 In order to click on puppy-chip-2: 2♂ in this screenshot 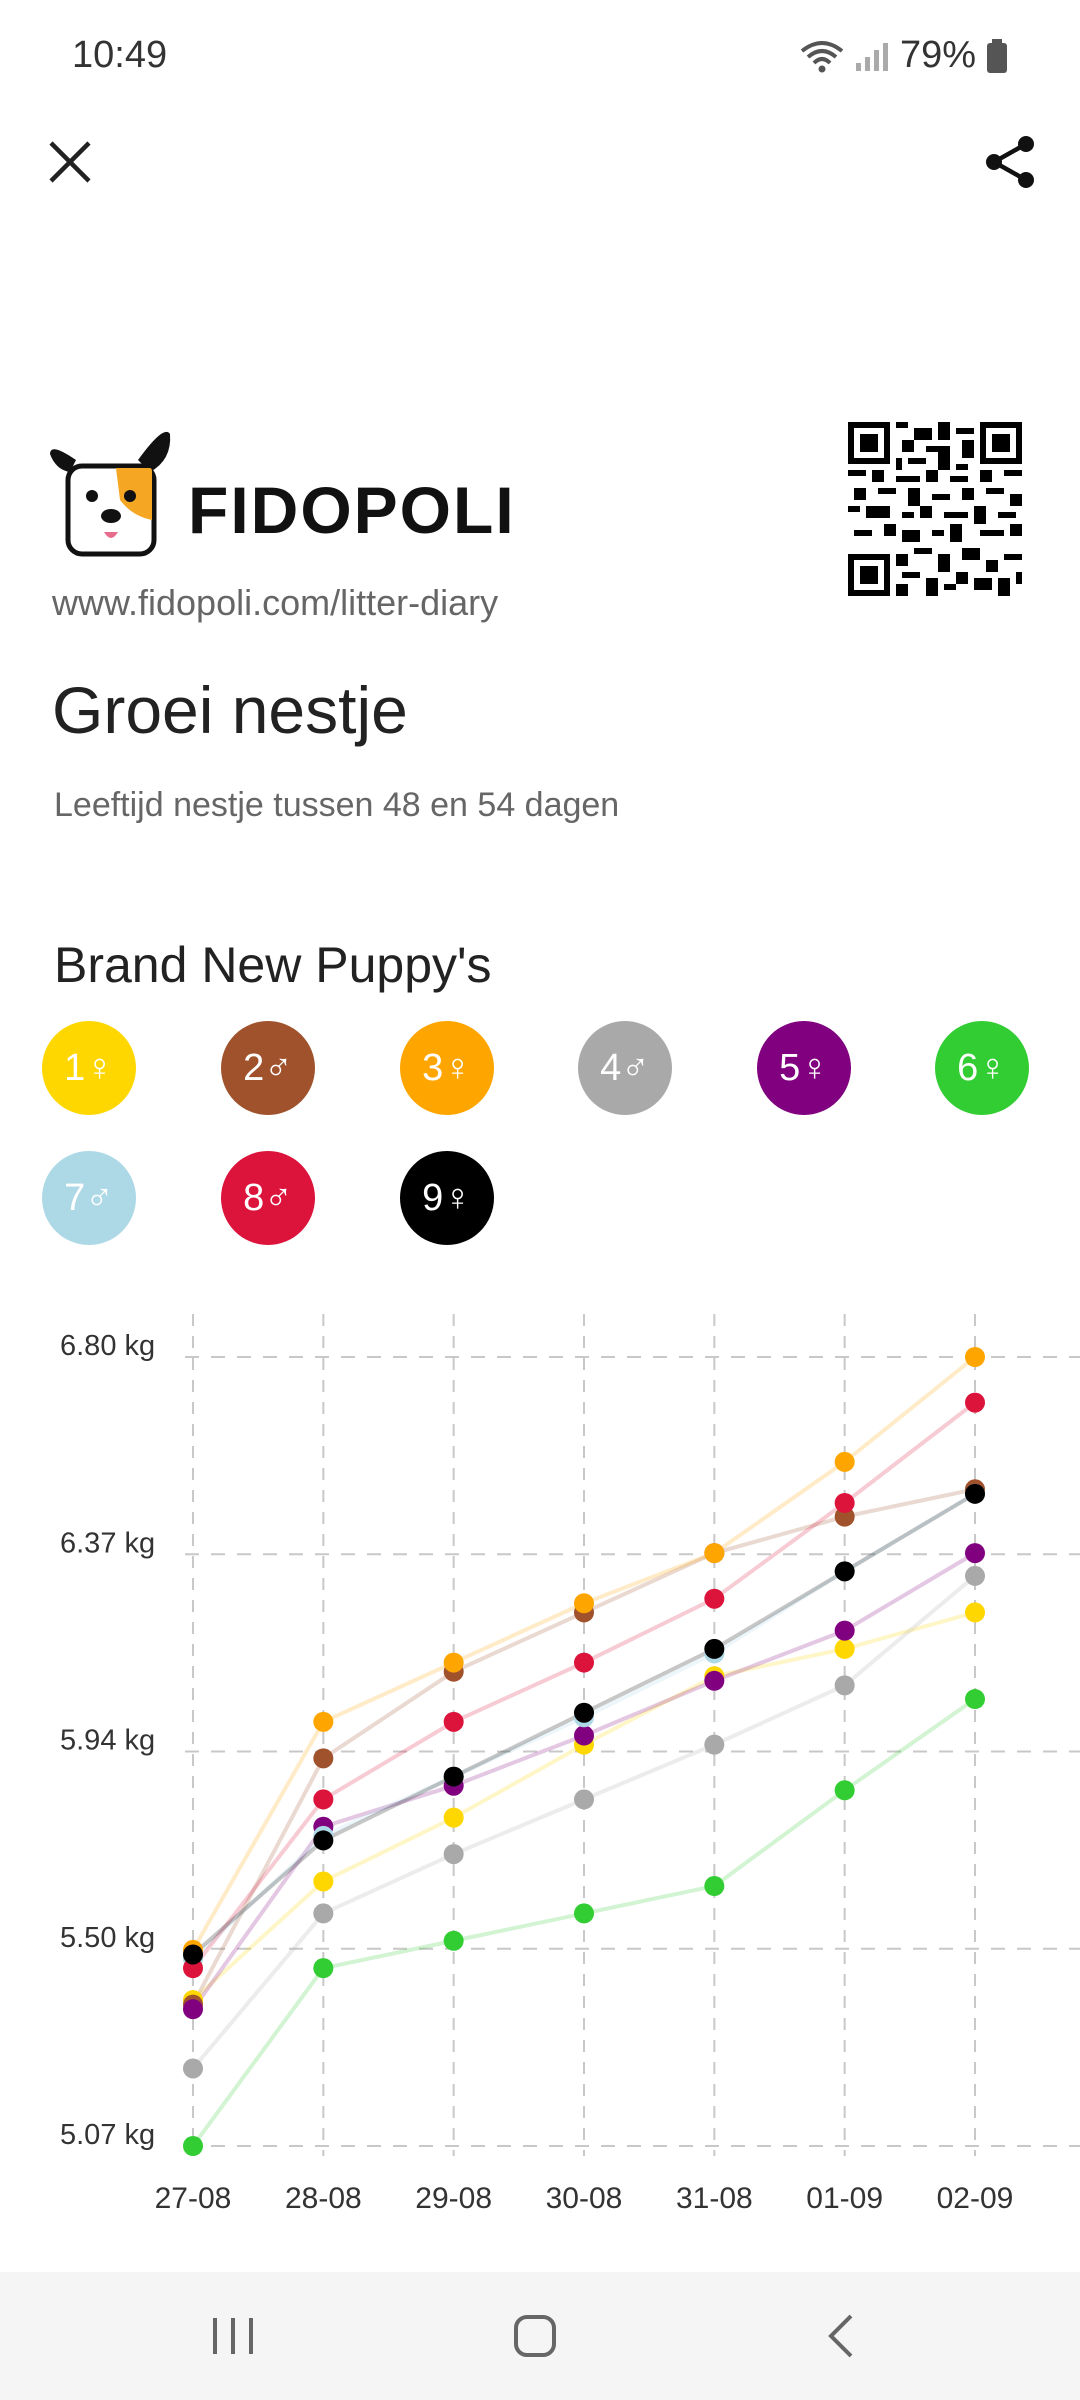, I will do `click(268, 1068)`.